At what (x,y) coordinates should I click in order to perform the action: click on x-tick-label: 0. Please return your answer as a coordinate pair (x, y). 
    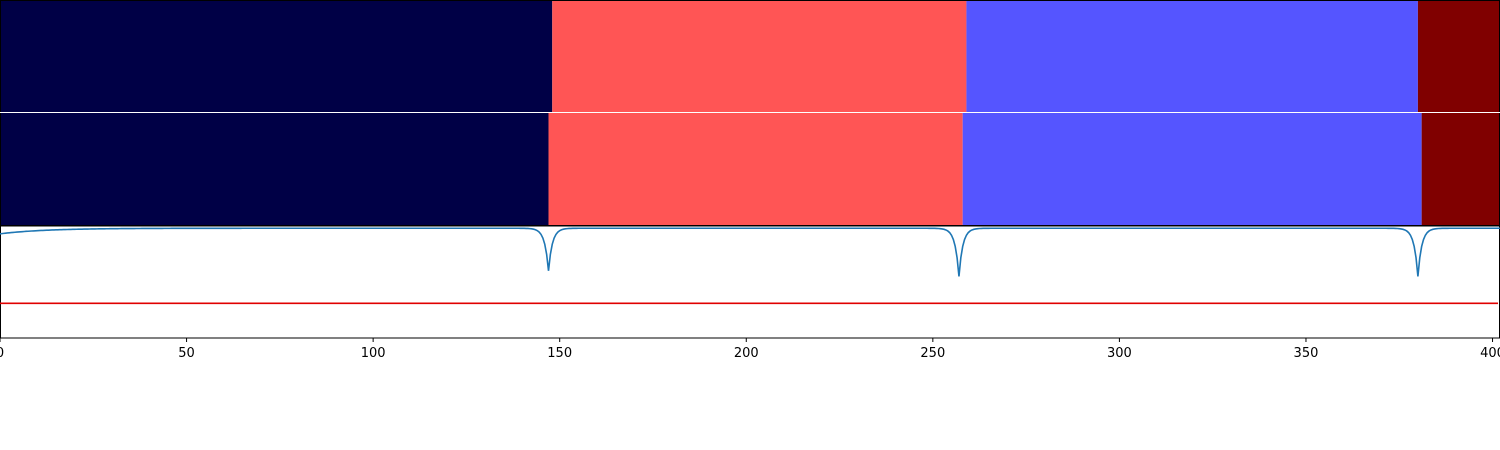
    Looking at the image, I should click on (2, 353).